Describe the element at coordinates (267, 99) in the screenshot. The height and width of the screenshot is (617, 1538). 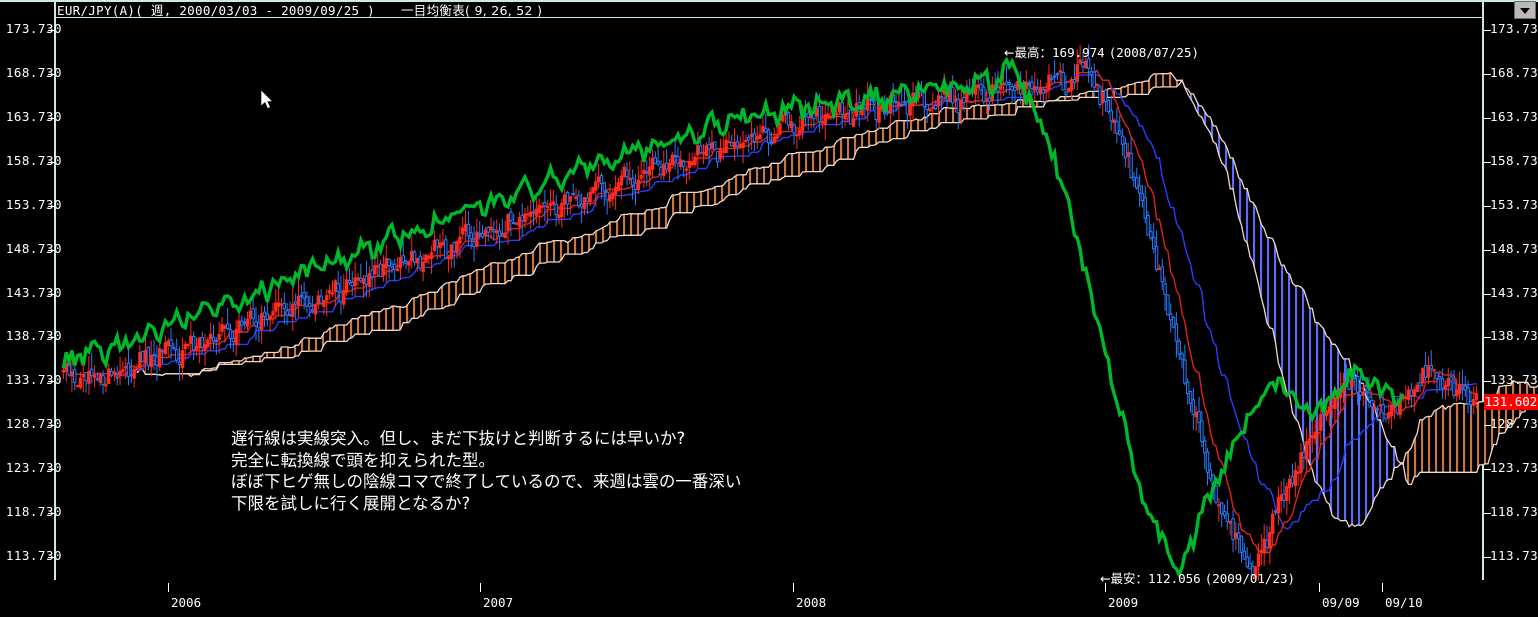
I see `mouse-cursor-icon` at that location.